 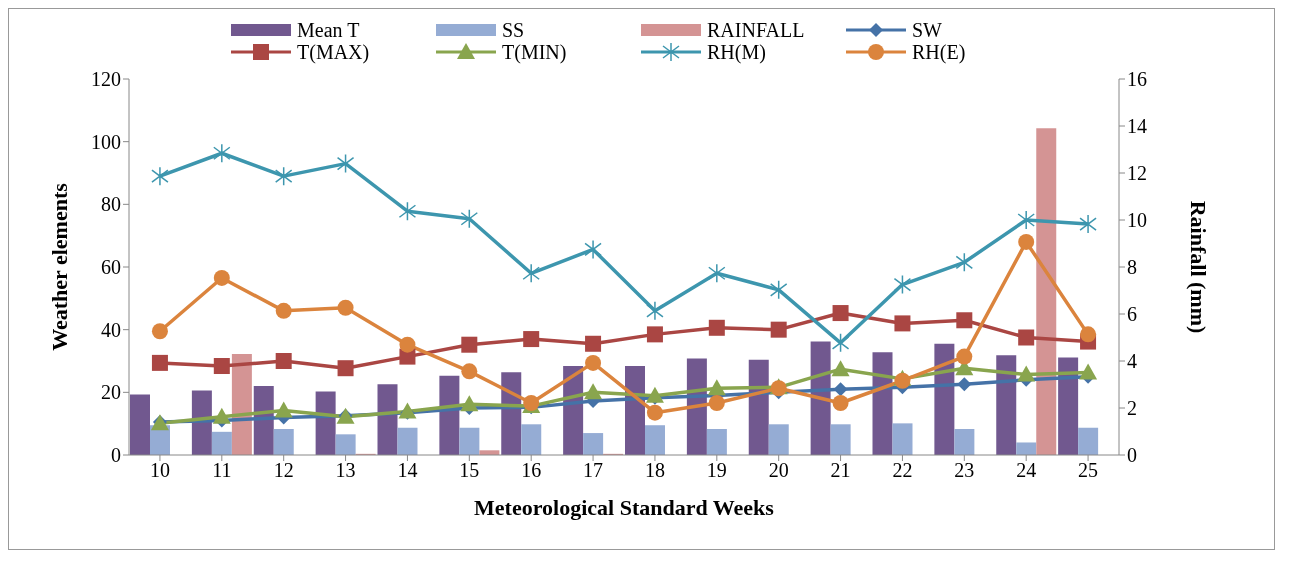 I want to click on x-tick-label: 10, so click(x=159, y=470).